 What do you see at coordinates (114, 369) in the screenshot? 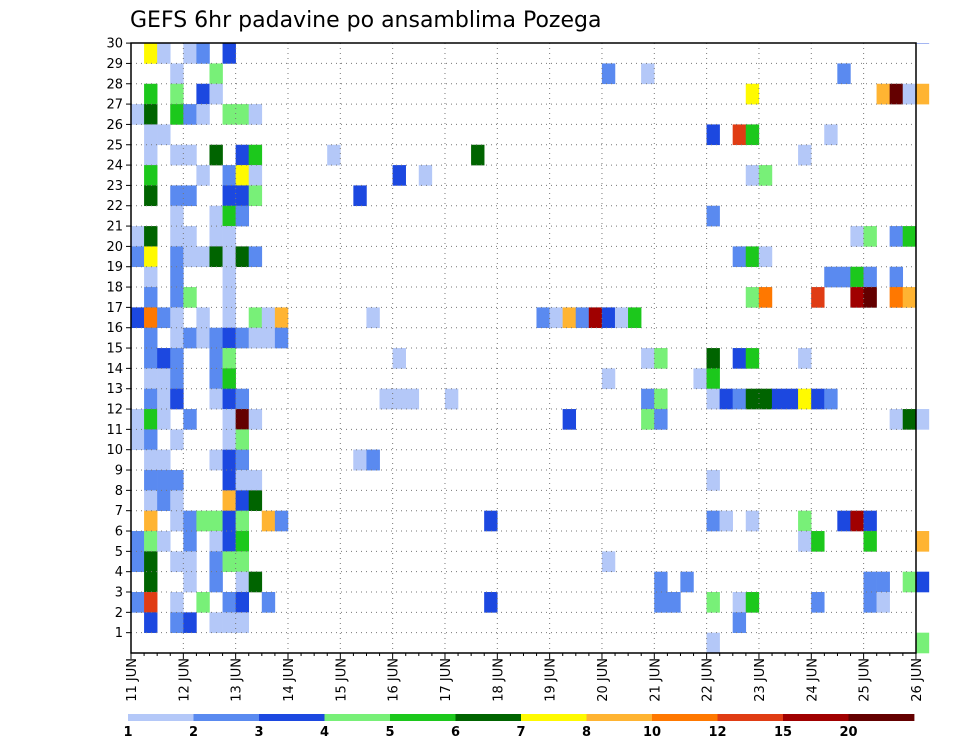
I see `y-tick-label: 14` at bounding box center [114, 369].